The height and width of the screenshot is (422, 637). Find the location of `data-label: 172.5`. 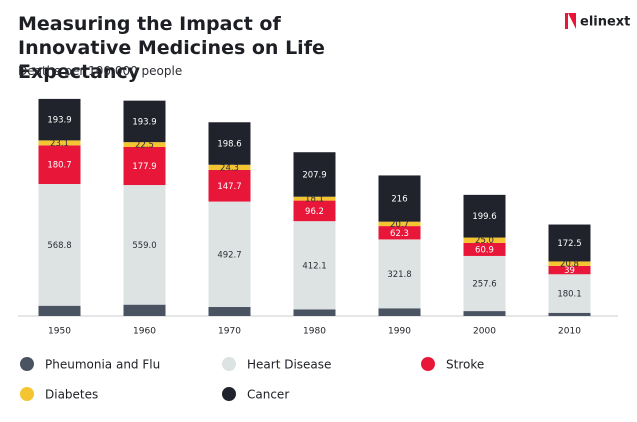

data-label: 172.5 is located at coordinates (569, 244).